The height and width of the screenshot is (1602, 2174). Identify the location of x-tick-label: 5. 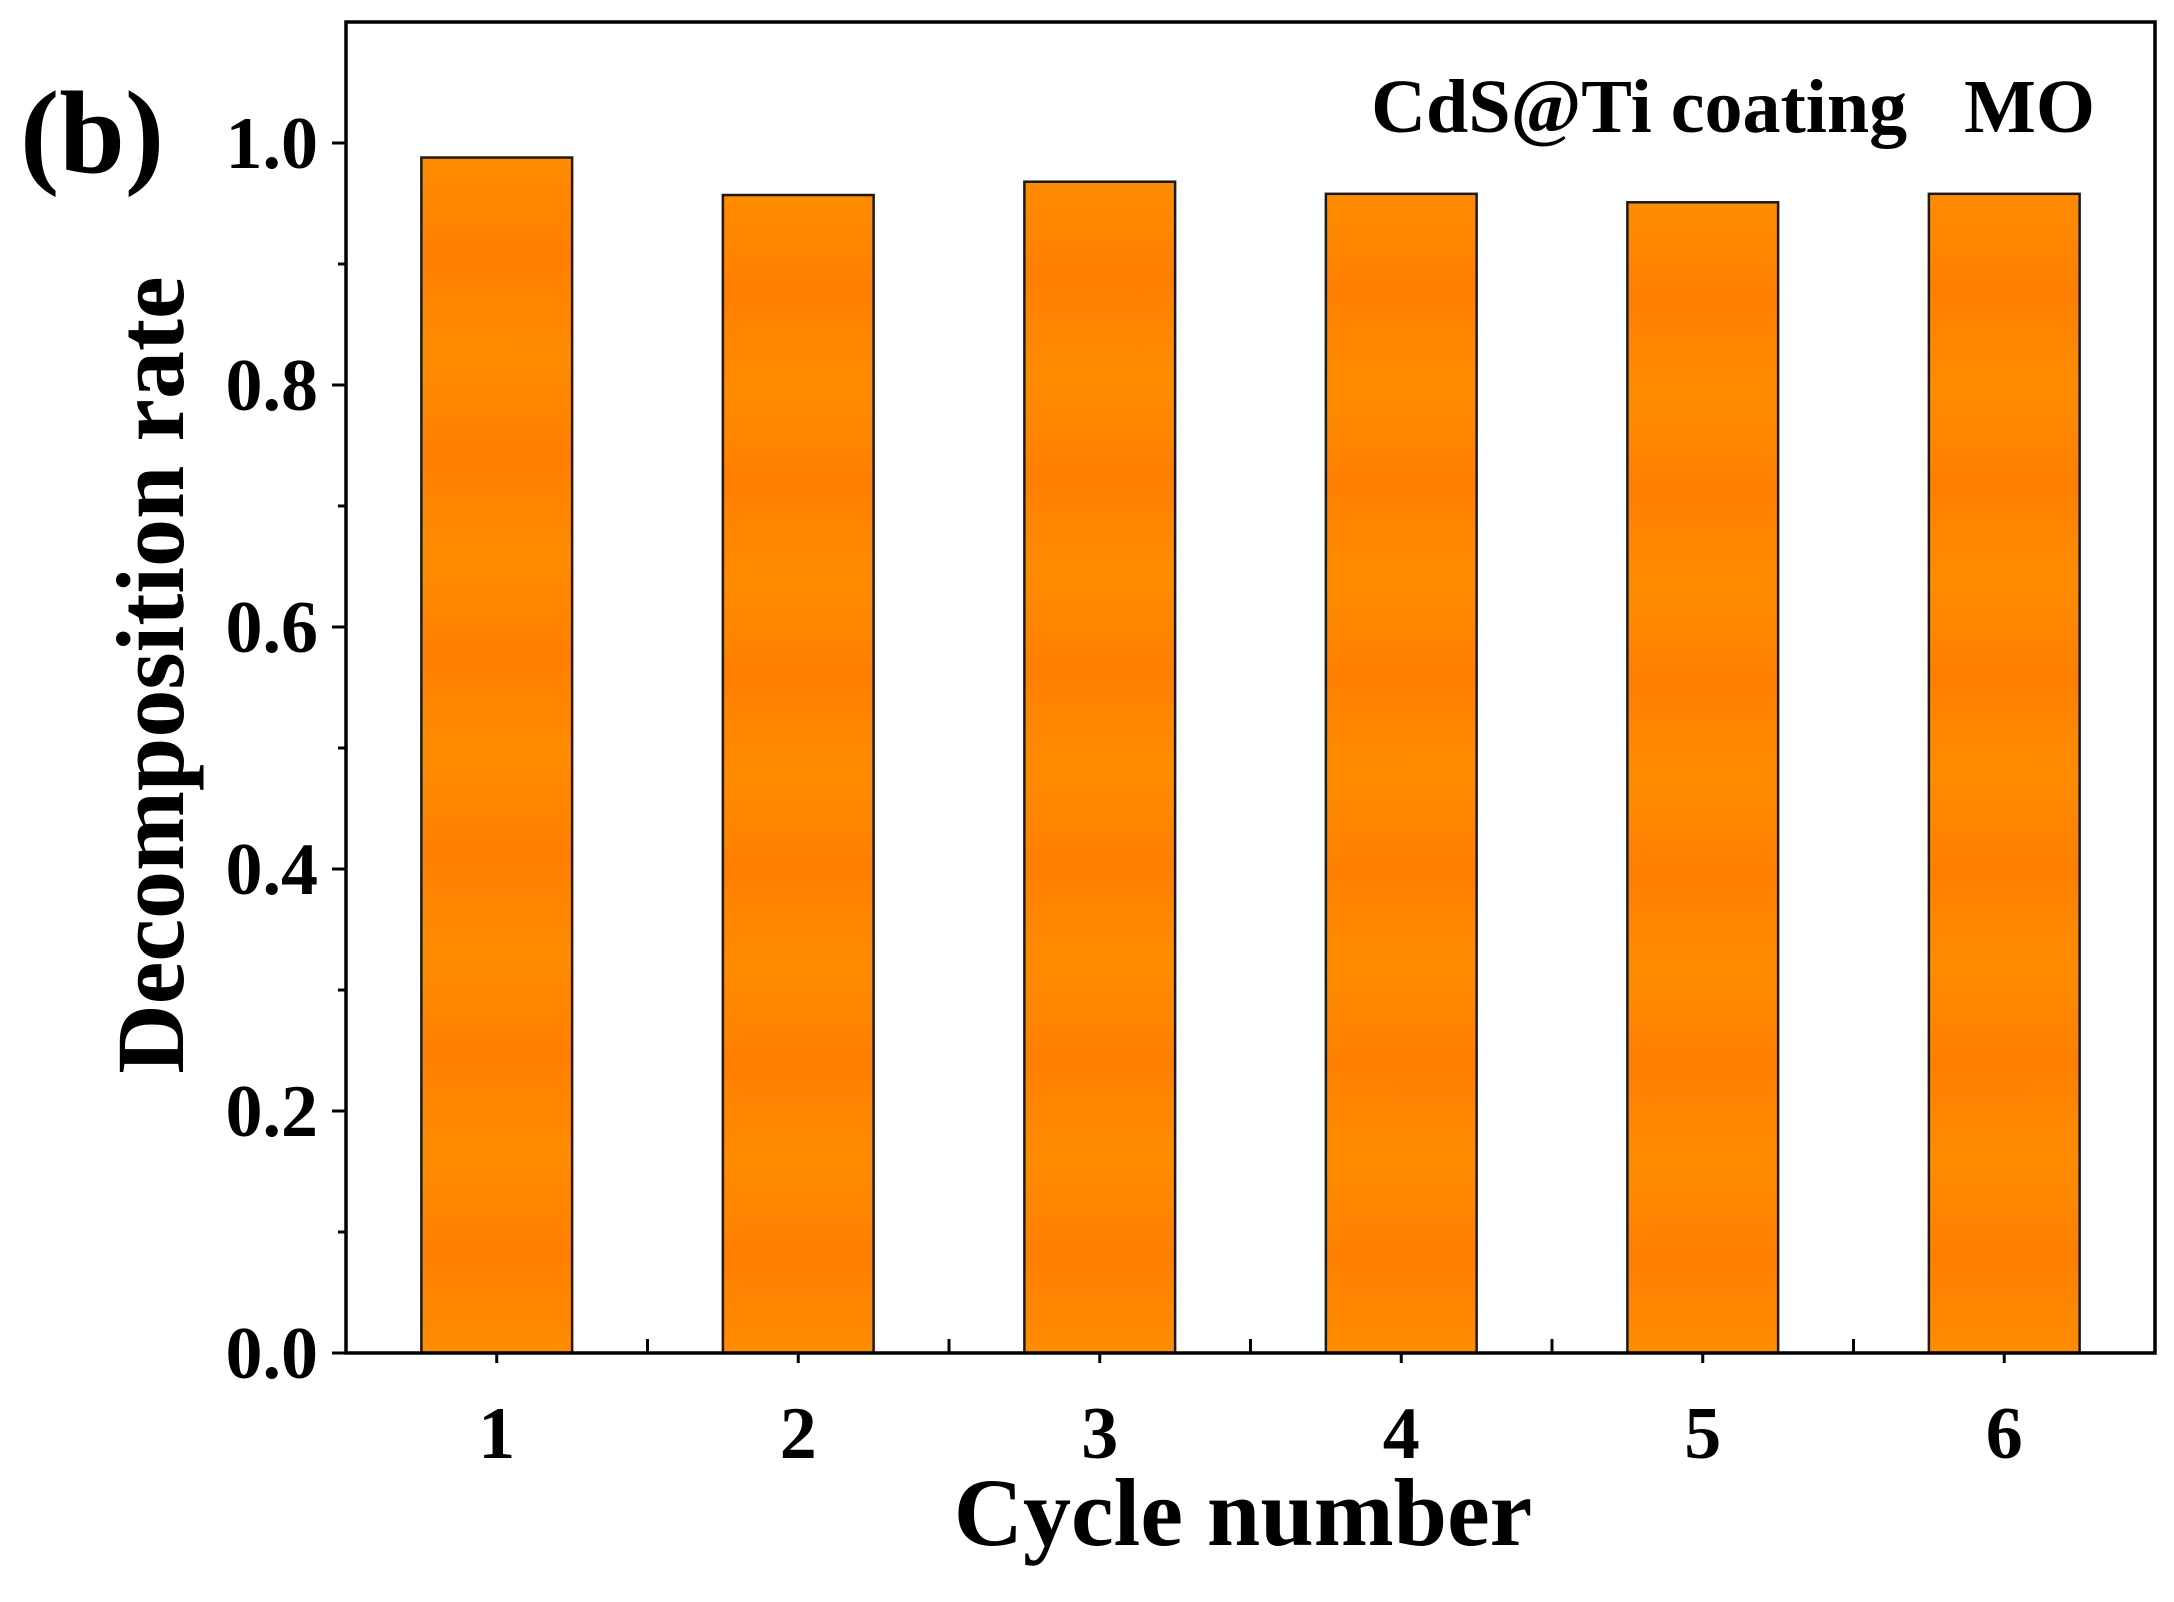
(1702, 1434).